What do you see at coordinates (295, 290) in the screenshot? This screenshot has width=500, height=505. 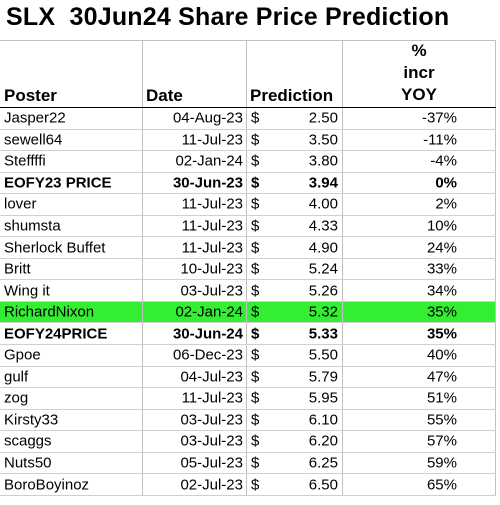 I see `cell-prediction: $5.26` at bounding box center [295, 290].